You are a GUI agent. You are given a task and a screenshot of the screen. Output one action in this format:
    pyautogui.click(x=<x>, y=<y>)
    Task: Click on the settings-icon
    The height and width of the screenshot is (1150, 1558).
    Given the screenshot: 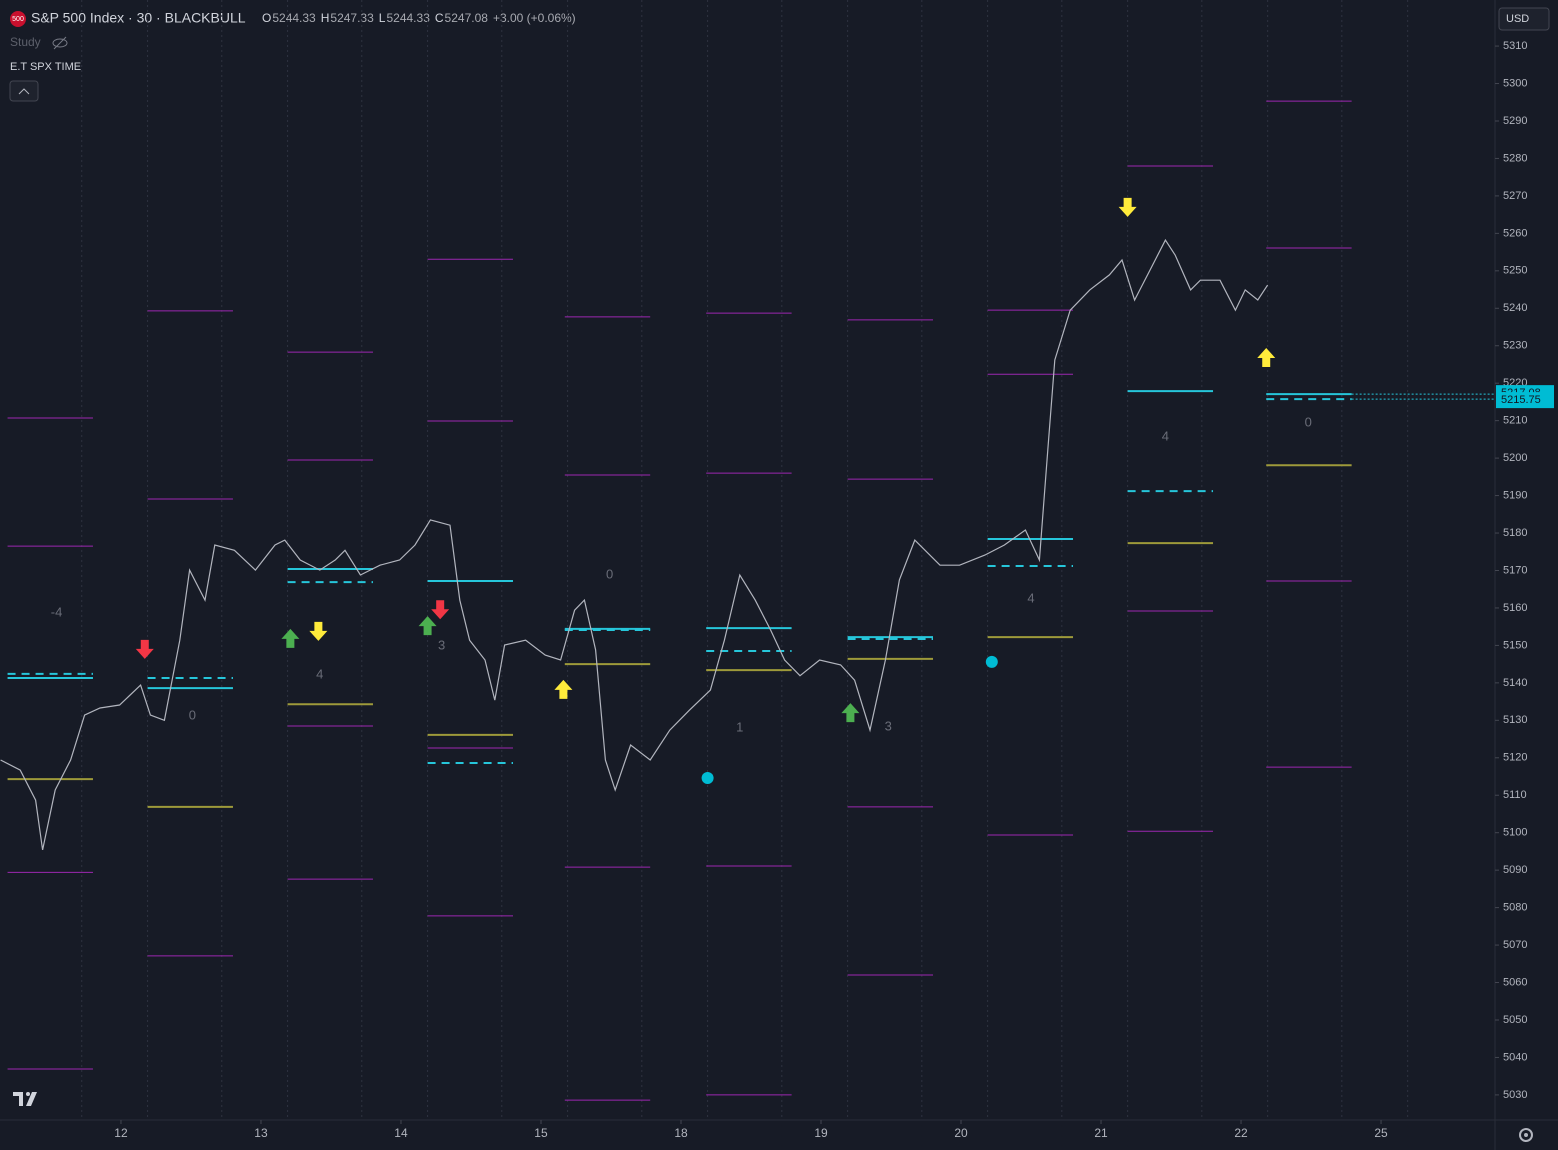 What is the action you would take?
    pyautogui.click(x=1526, y=1135)
    